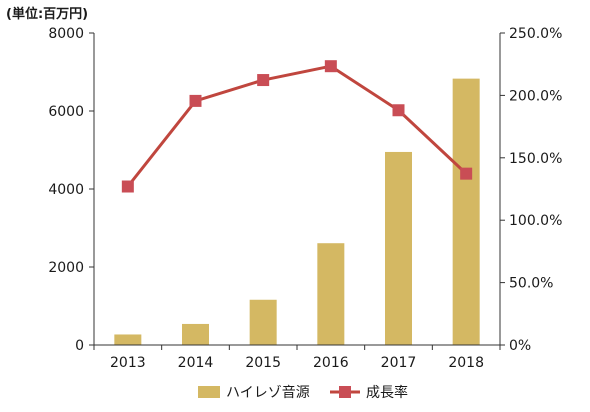 The image size is (590, 412). What do you see at coordinates (535, 221) in the screenshot?
I see `right-tick-label: 100.0%` at bounding box center [535, 221].